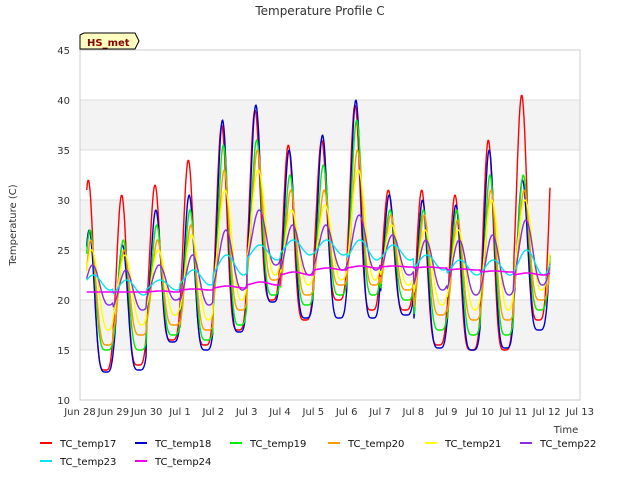  Describe the element at coordinates (318, 279) in the screenshot. I see `series-line-TC_temp24` at that location.